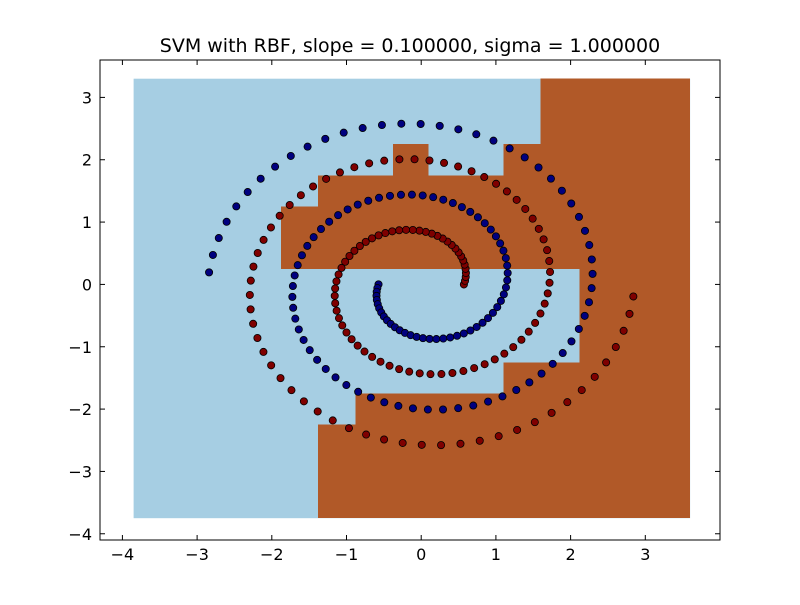  I want to click on y-tick-label: 2, so click(87, 160).